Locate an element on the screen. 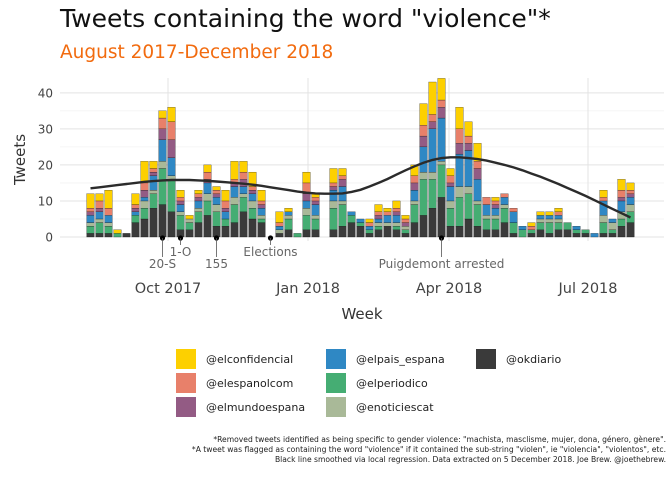 The height and width of the screenshot is (480, 672). legend-item-elconfidencial: @elconfidencial is located at coordinates (234, 359).